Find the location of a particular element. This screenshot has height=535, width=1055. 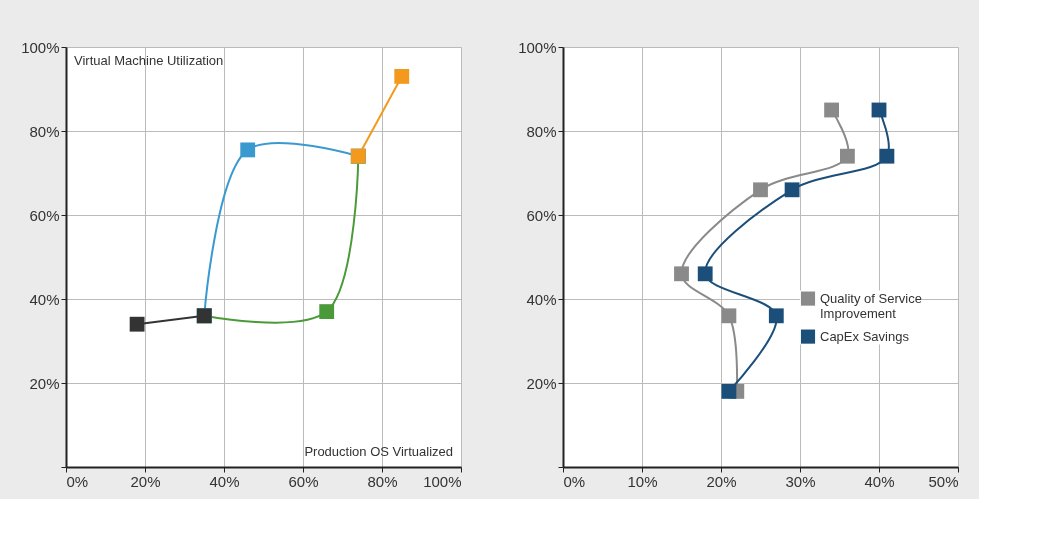

y-axis-title: Virtual Machine Utilization is located at coordinates (149, 60).